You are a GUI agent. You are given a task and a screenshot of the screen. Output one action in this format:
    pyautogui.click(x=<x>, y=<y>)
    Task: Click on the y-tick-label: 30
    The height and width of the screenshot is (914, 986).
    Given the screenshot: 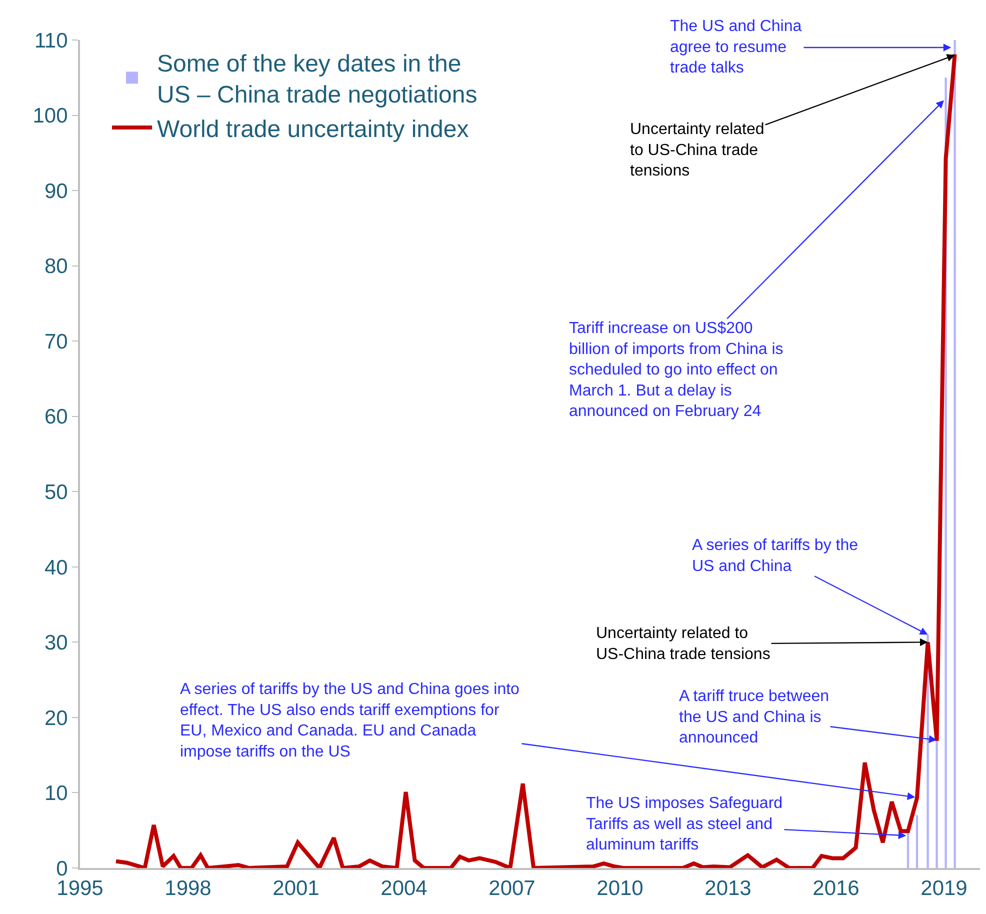 What is the action you would take?
    pyautogui.click(x=56, y=643)
    